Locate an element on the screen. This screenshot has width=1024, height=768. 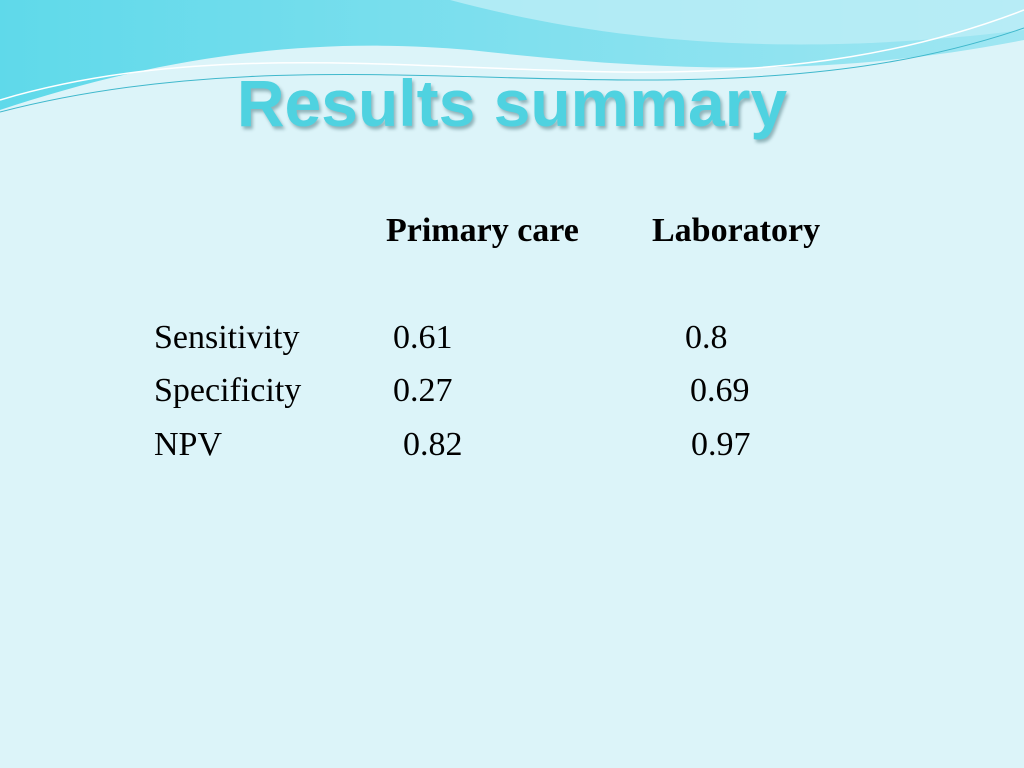
cell: 0.27 is located at coordinates (423, 390).